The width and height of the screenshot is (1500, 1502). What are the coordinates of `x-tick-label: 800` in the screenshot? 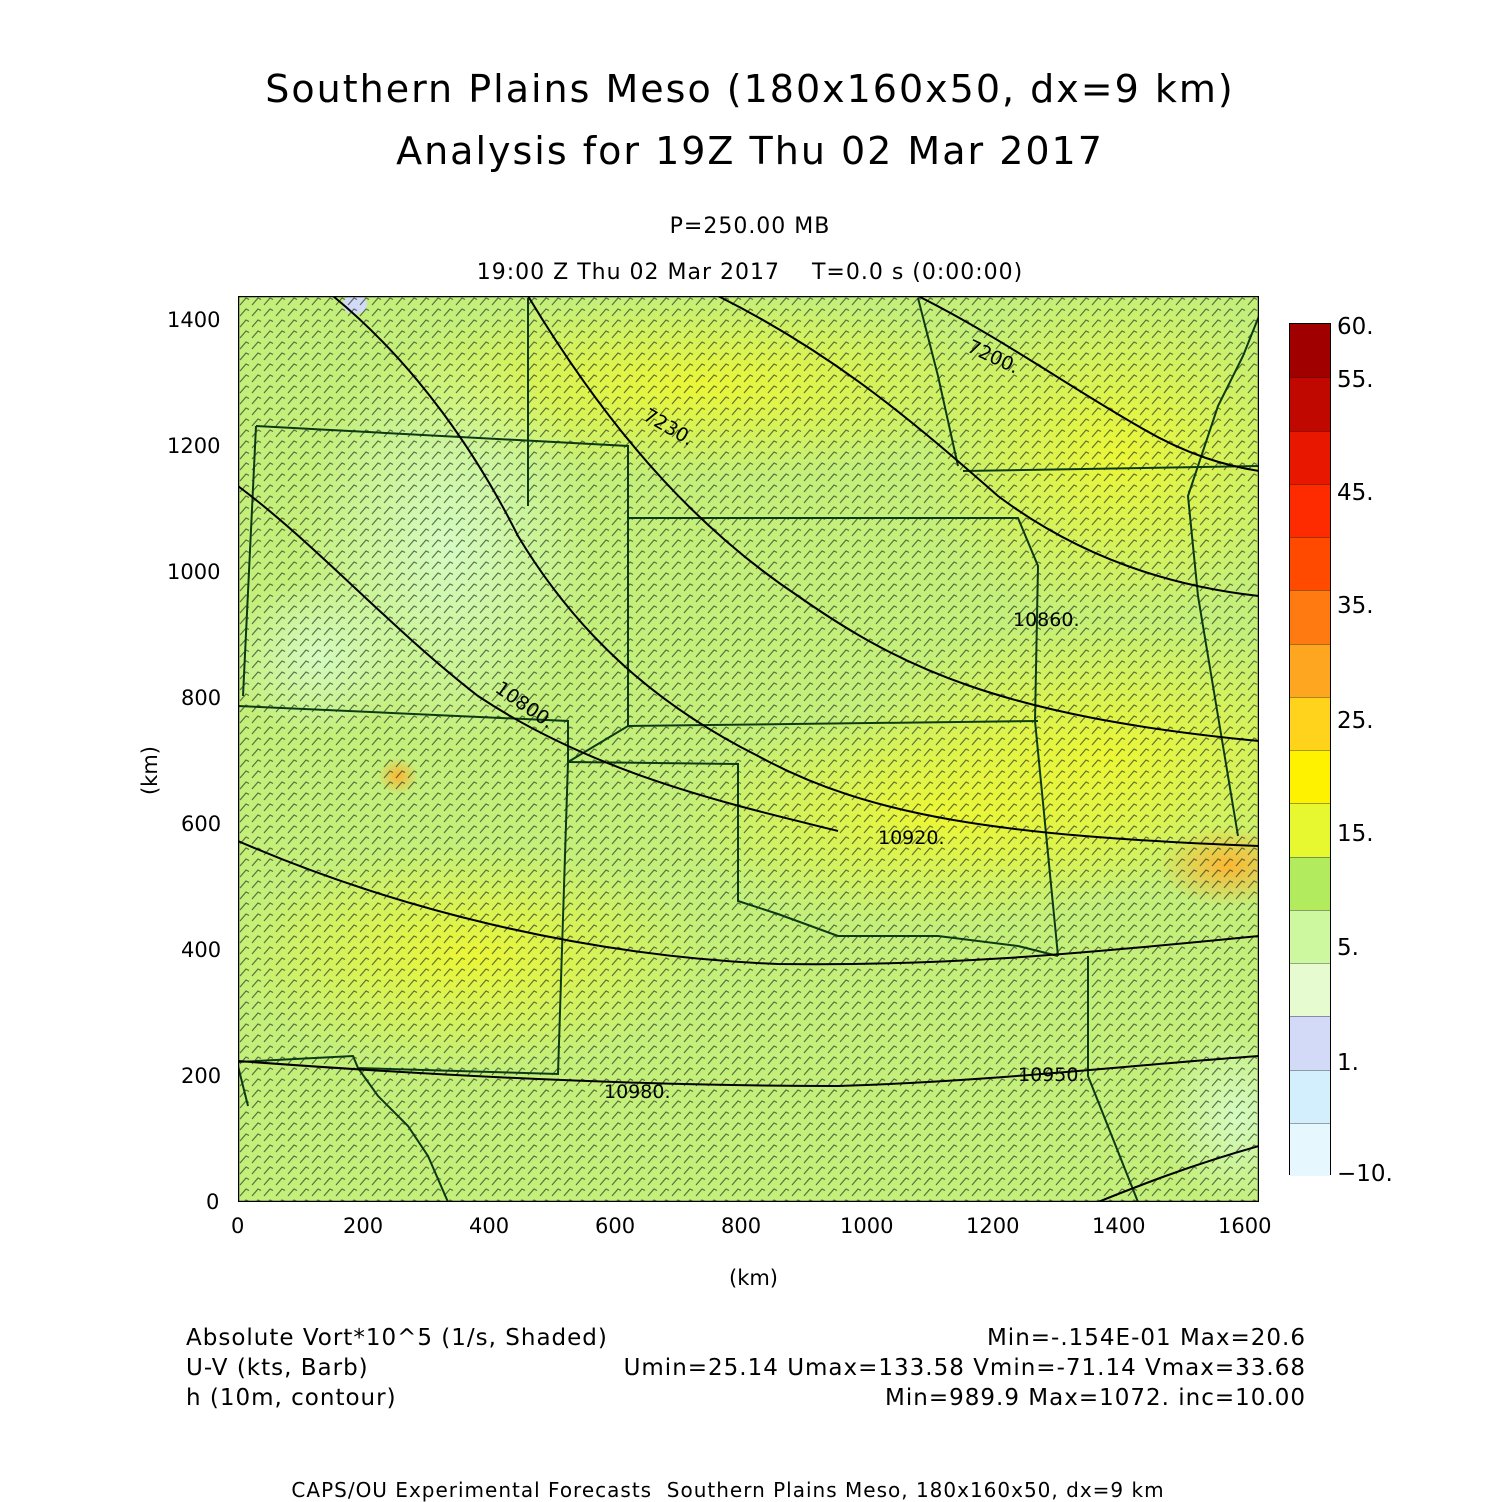 It's located at (741, 1226).